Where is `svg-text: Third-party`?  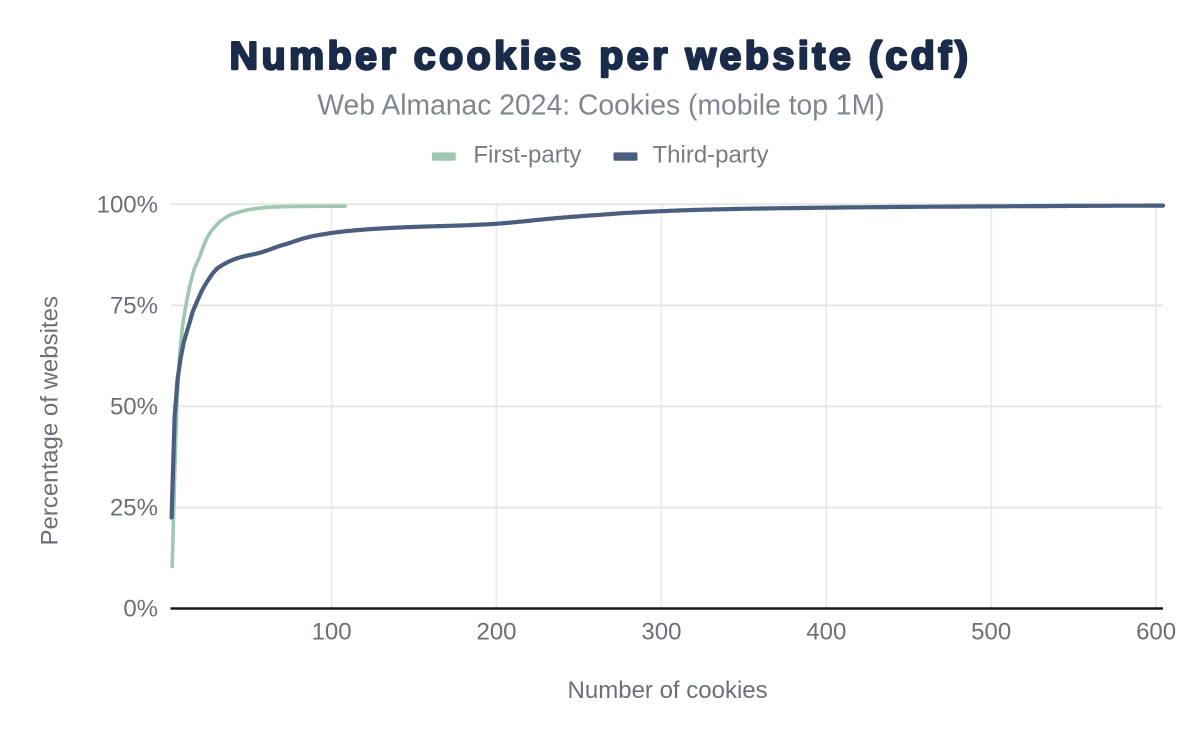 svg-text: Third-party is located at coordinates (711, 154).